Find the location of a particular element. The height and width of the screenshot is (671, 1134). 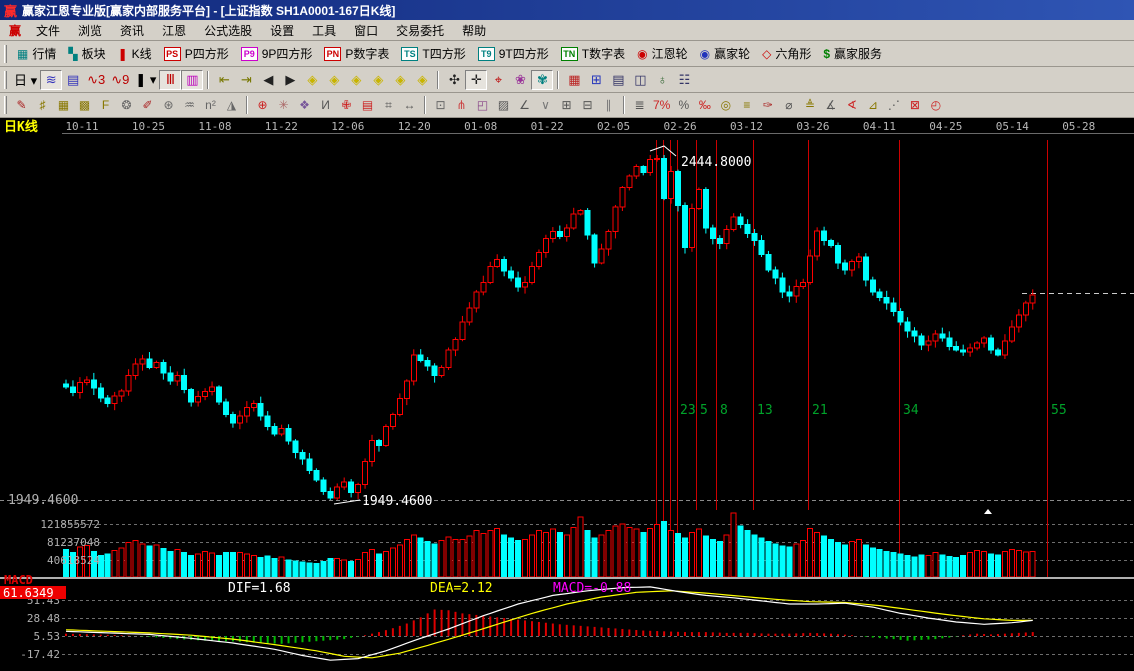

angle-tool-button: ◮ is located at coordinates (231, 105).